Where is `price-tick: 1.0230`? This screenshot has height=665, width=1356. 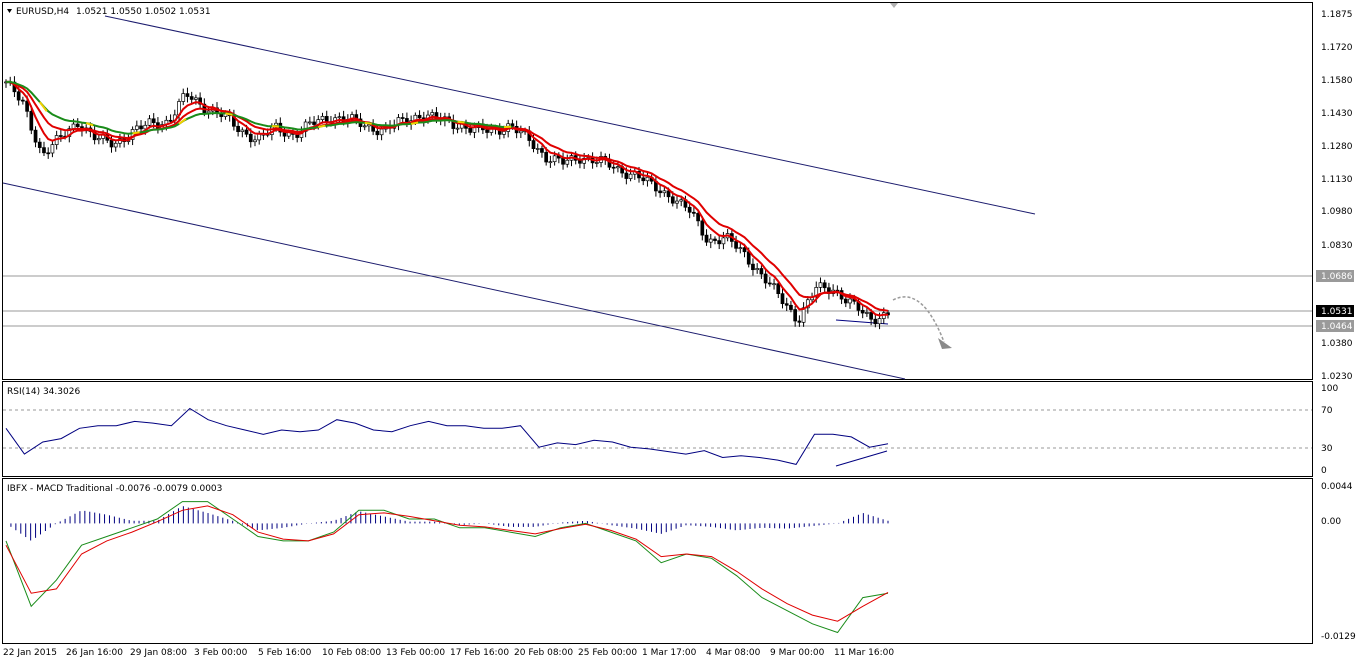 price-tick: 1.0230 is located at coordinates (1337, 377).